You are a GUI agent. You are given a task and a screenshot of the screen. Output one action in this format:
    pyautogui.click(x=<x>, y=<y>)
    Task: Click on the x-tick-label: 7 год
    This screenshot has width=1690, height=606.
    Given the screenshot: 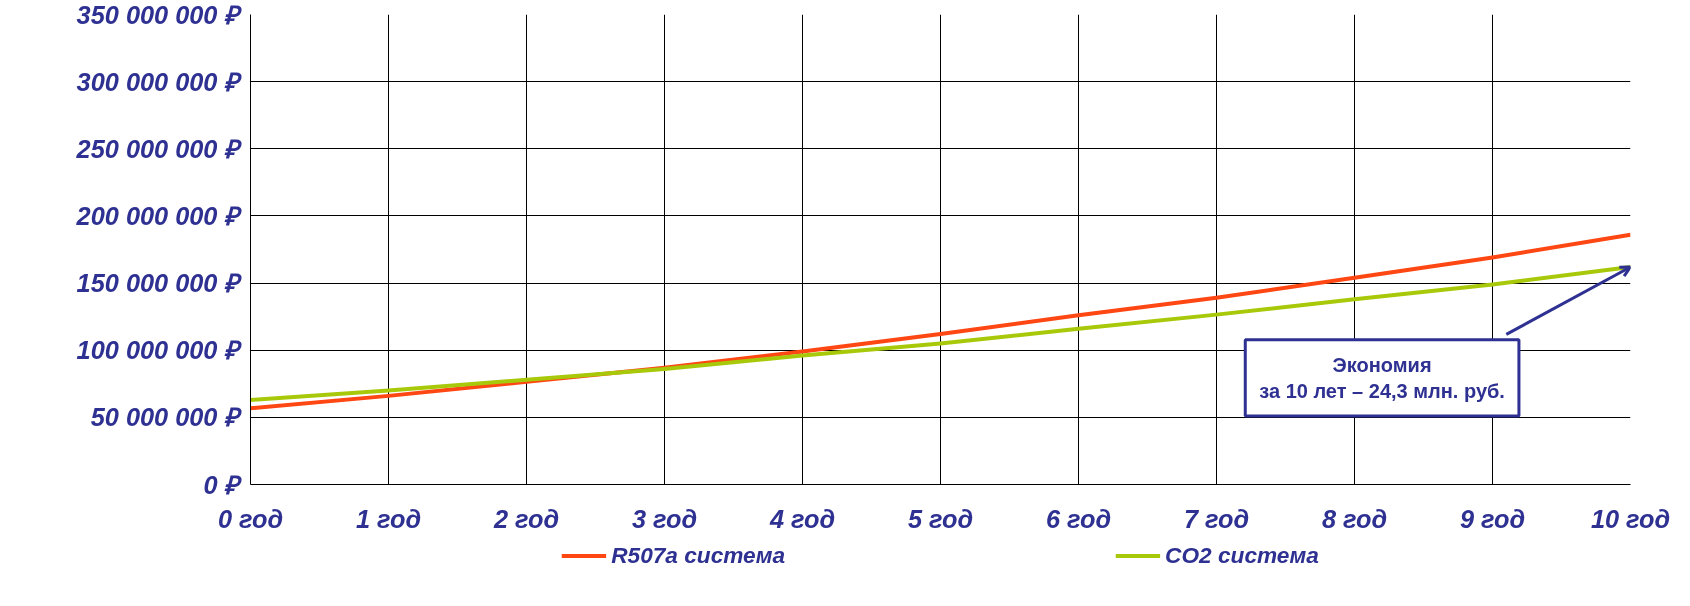 What is the action you would take?
    pyautogui.click(x=1216, y=518)
    